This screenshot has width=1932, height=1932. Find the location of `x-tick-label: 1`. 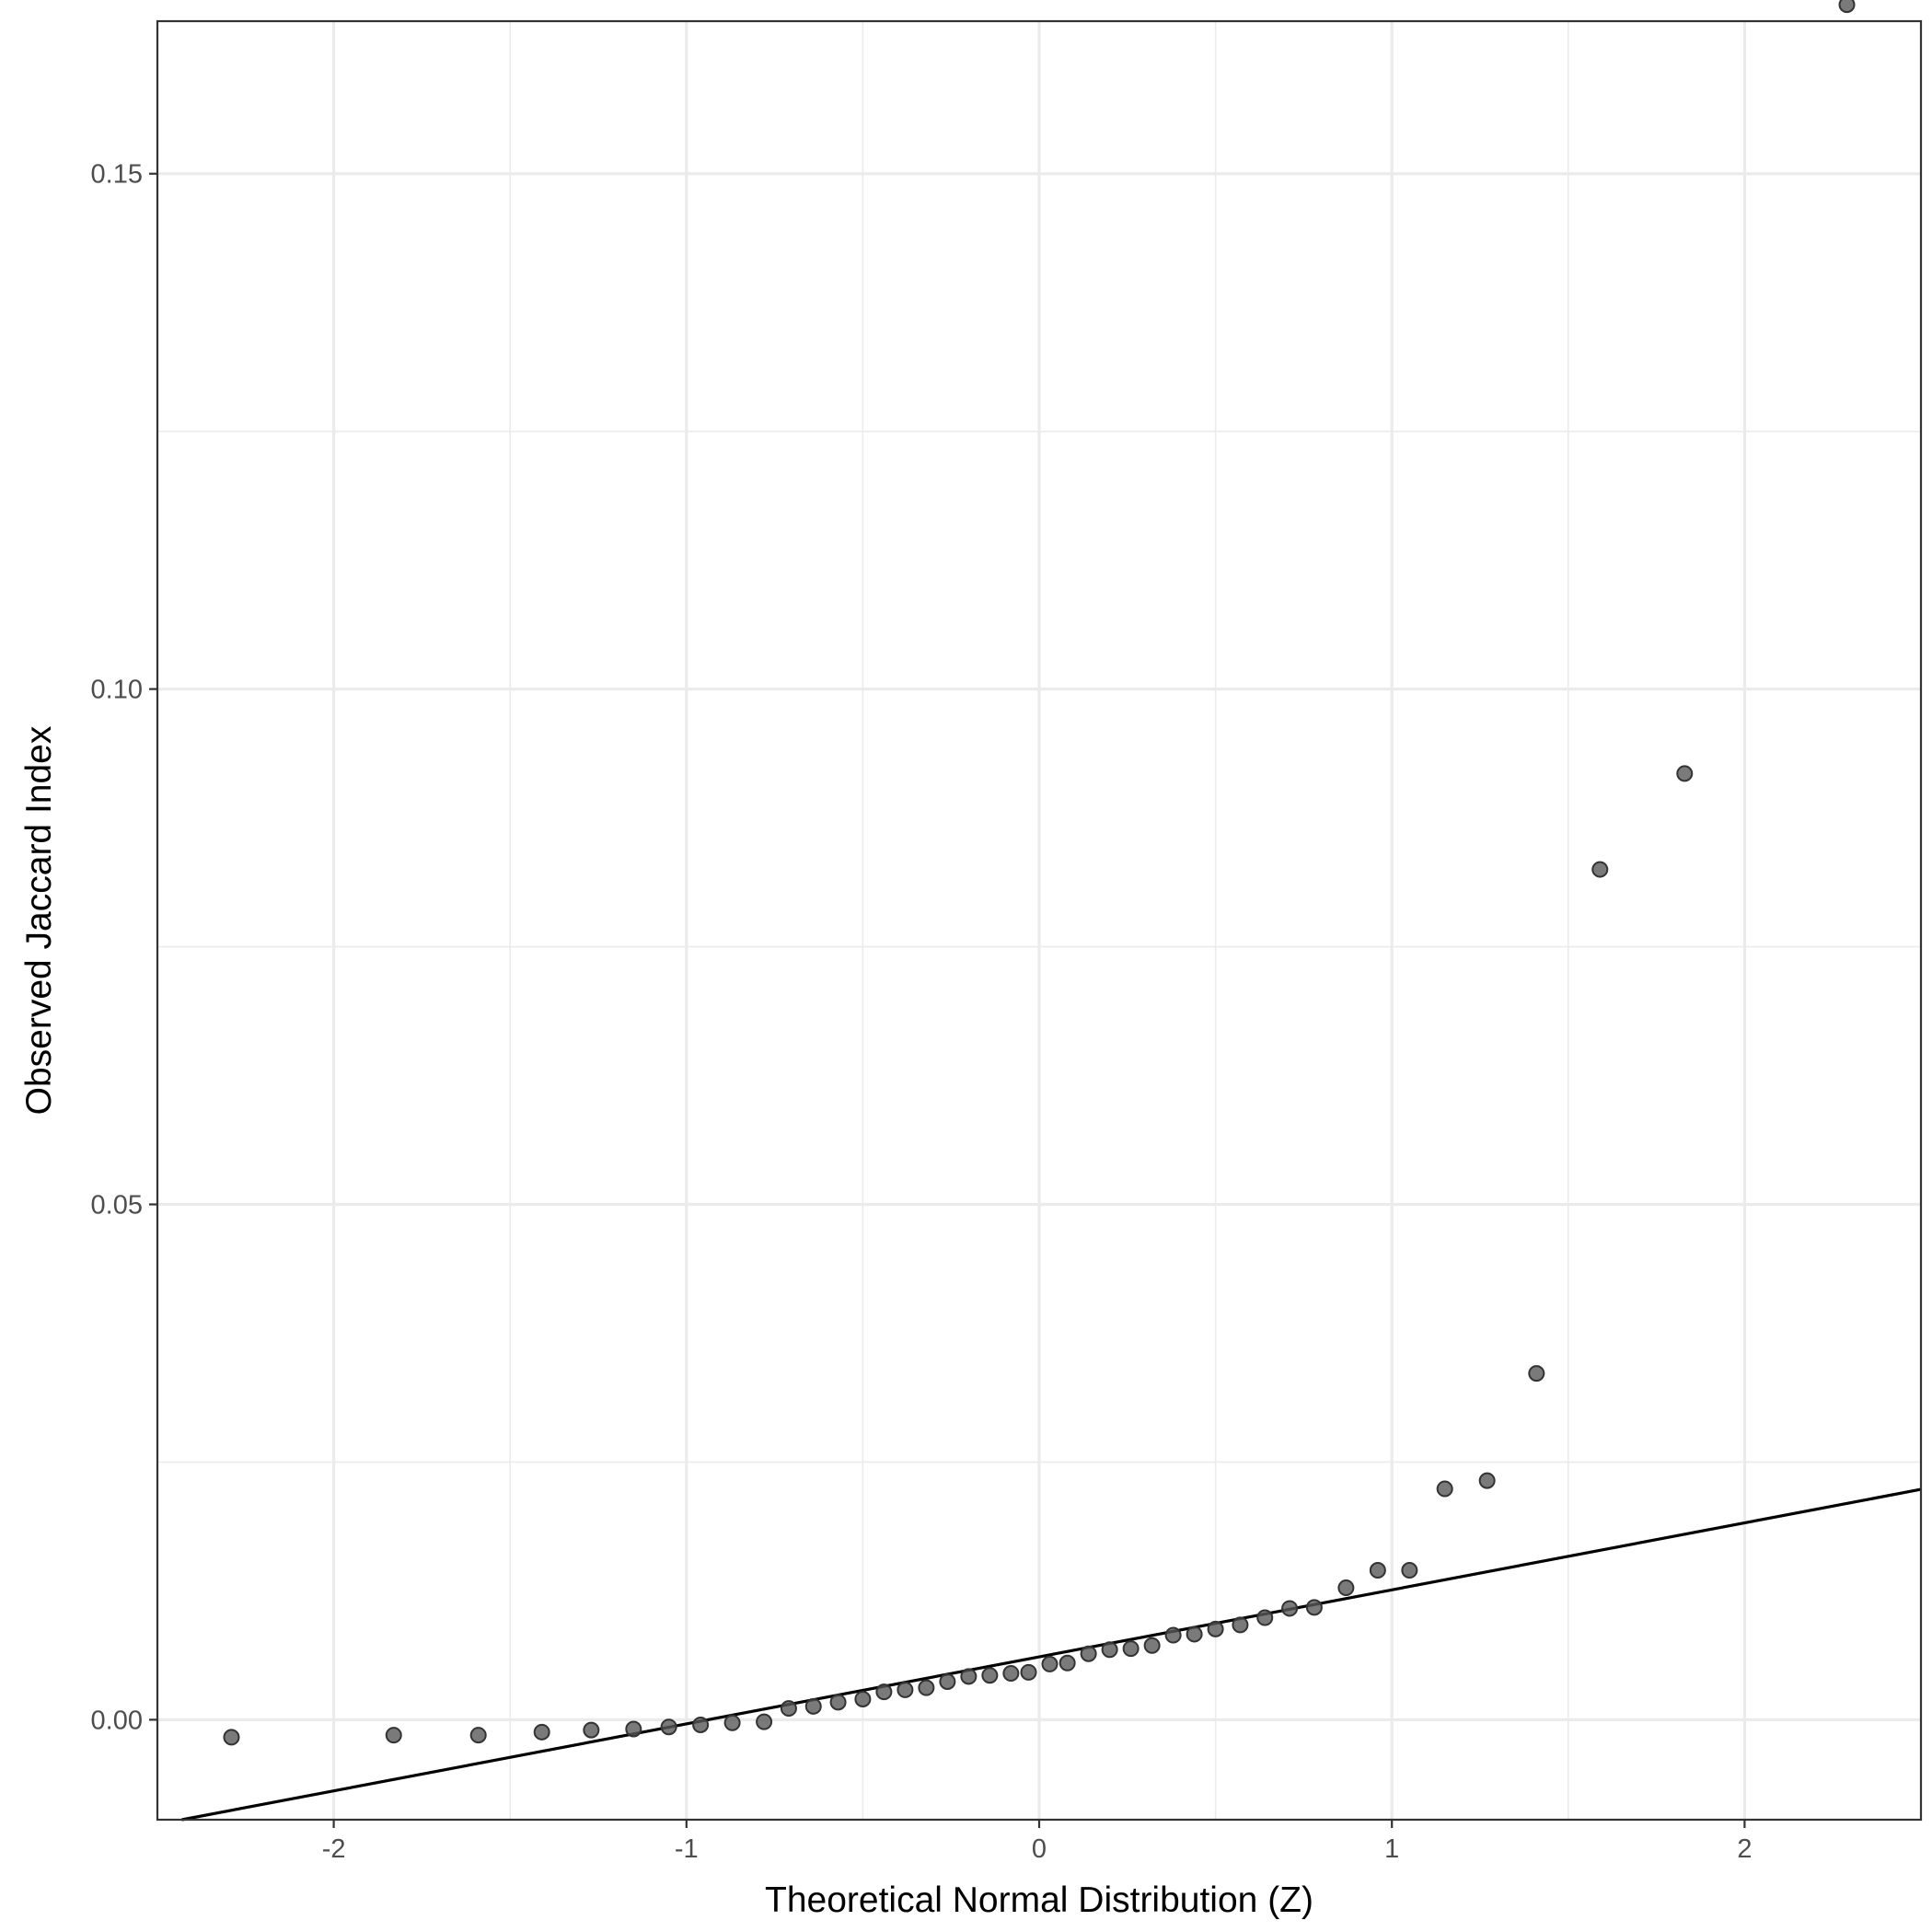

x-tick-label: 1 is located at coordinates (1392, 1849).